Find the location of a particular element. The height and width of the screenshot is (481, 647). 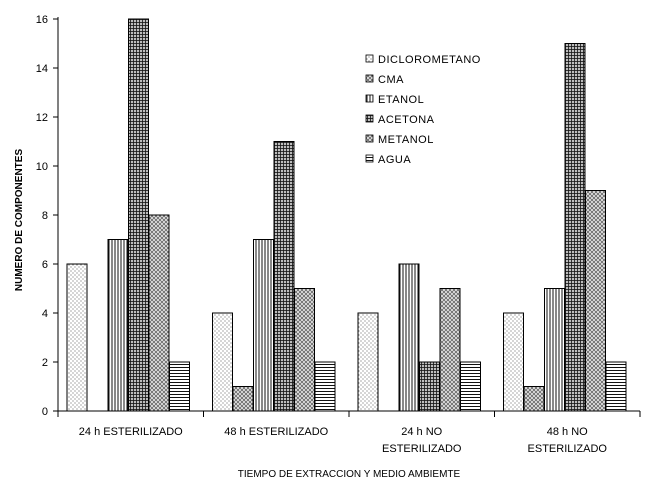

y-axis-title: NUMERO DE COMPONENTES is located at coordinates (19, 220).